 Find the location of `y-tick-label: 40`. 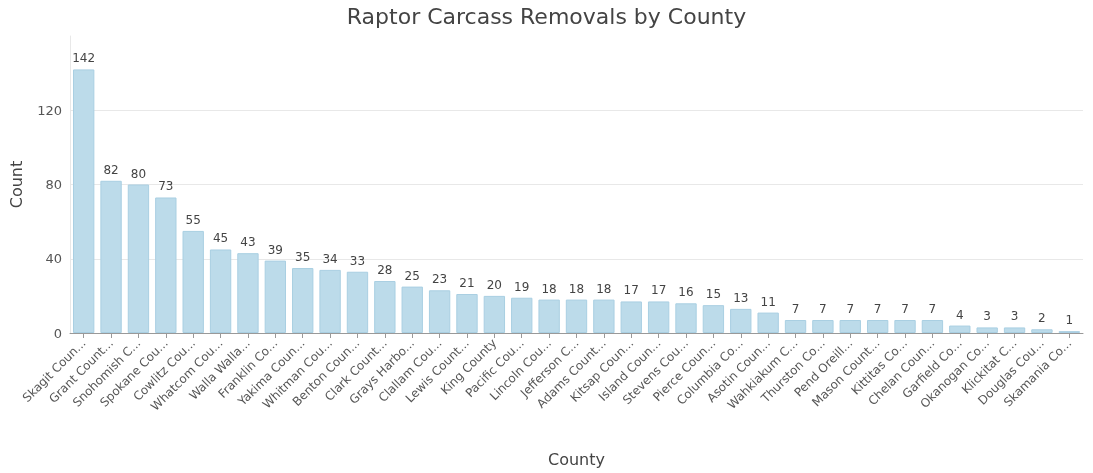

y-tick-label: 40 is located at coordinates (53, 259).